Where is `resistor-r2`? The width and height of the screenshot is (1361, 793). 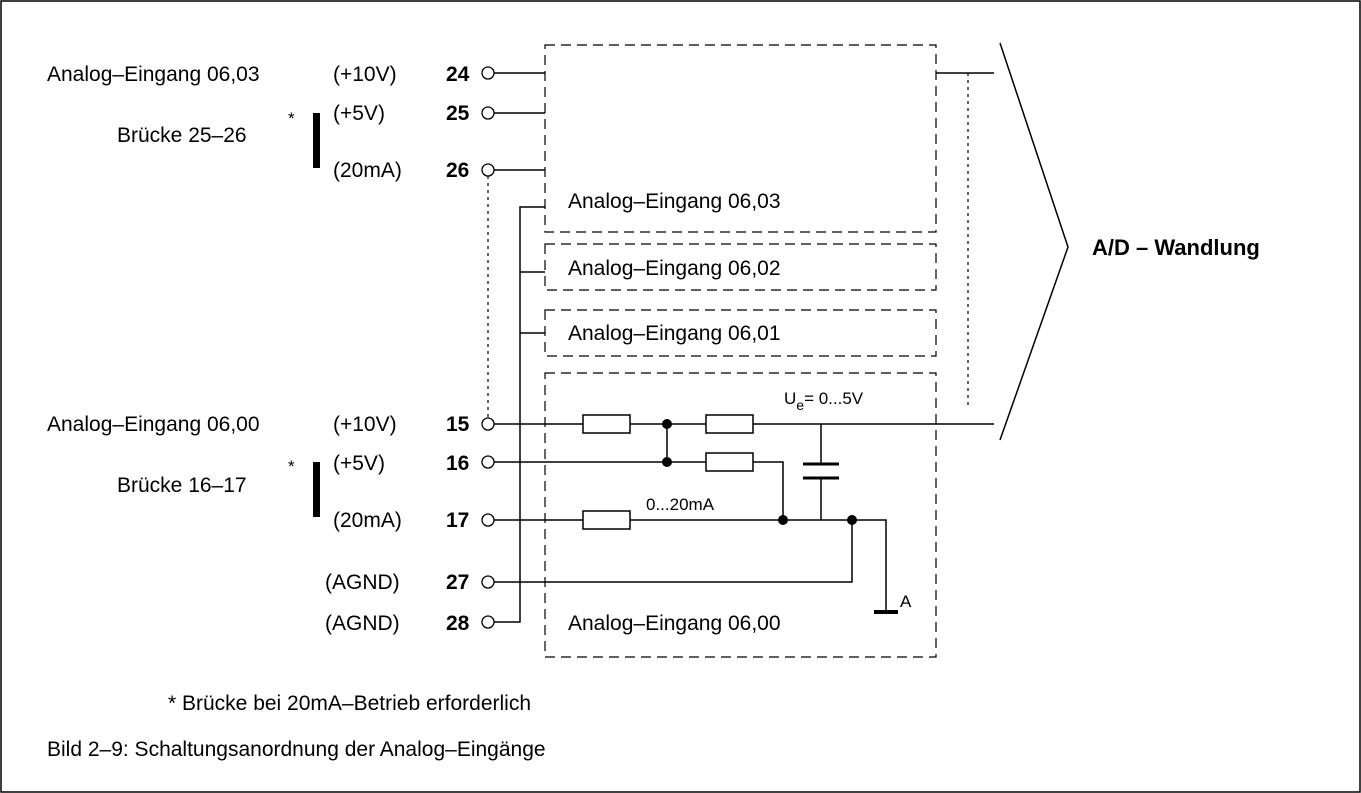 resistor-r2 is located at coordinates (729, 424).